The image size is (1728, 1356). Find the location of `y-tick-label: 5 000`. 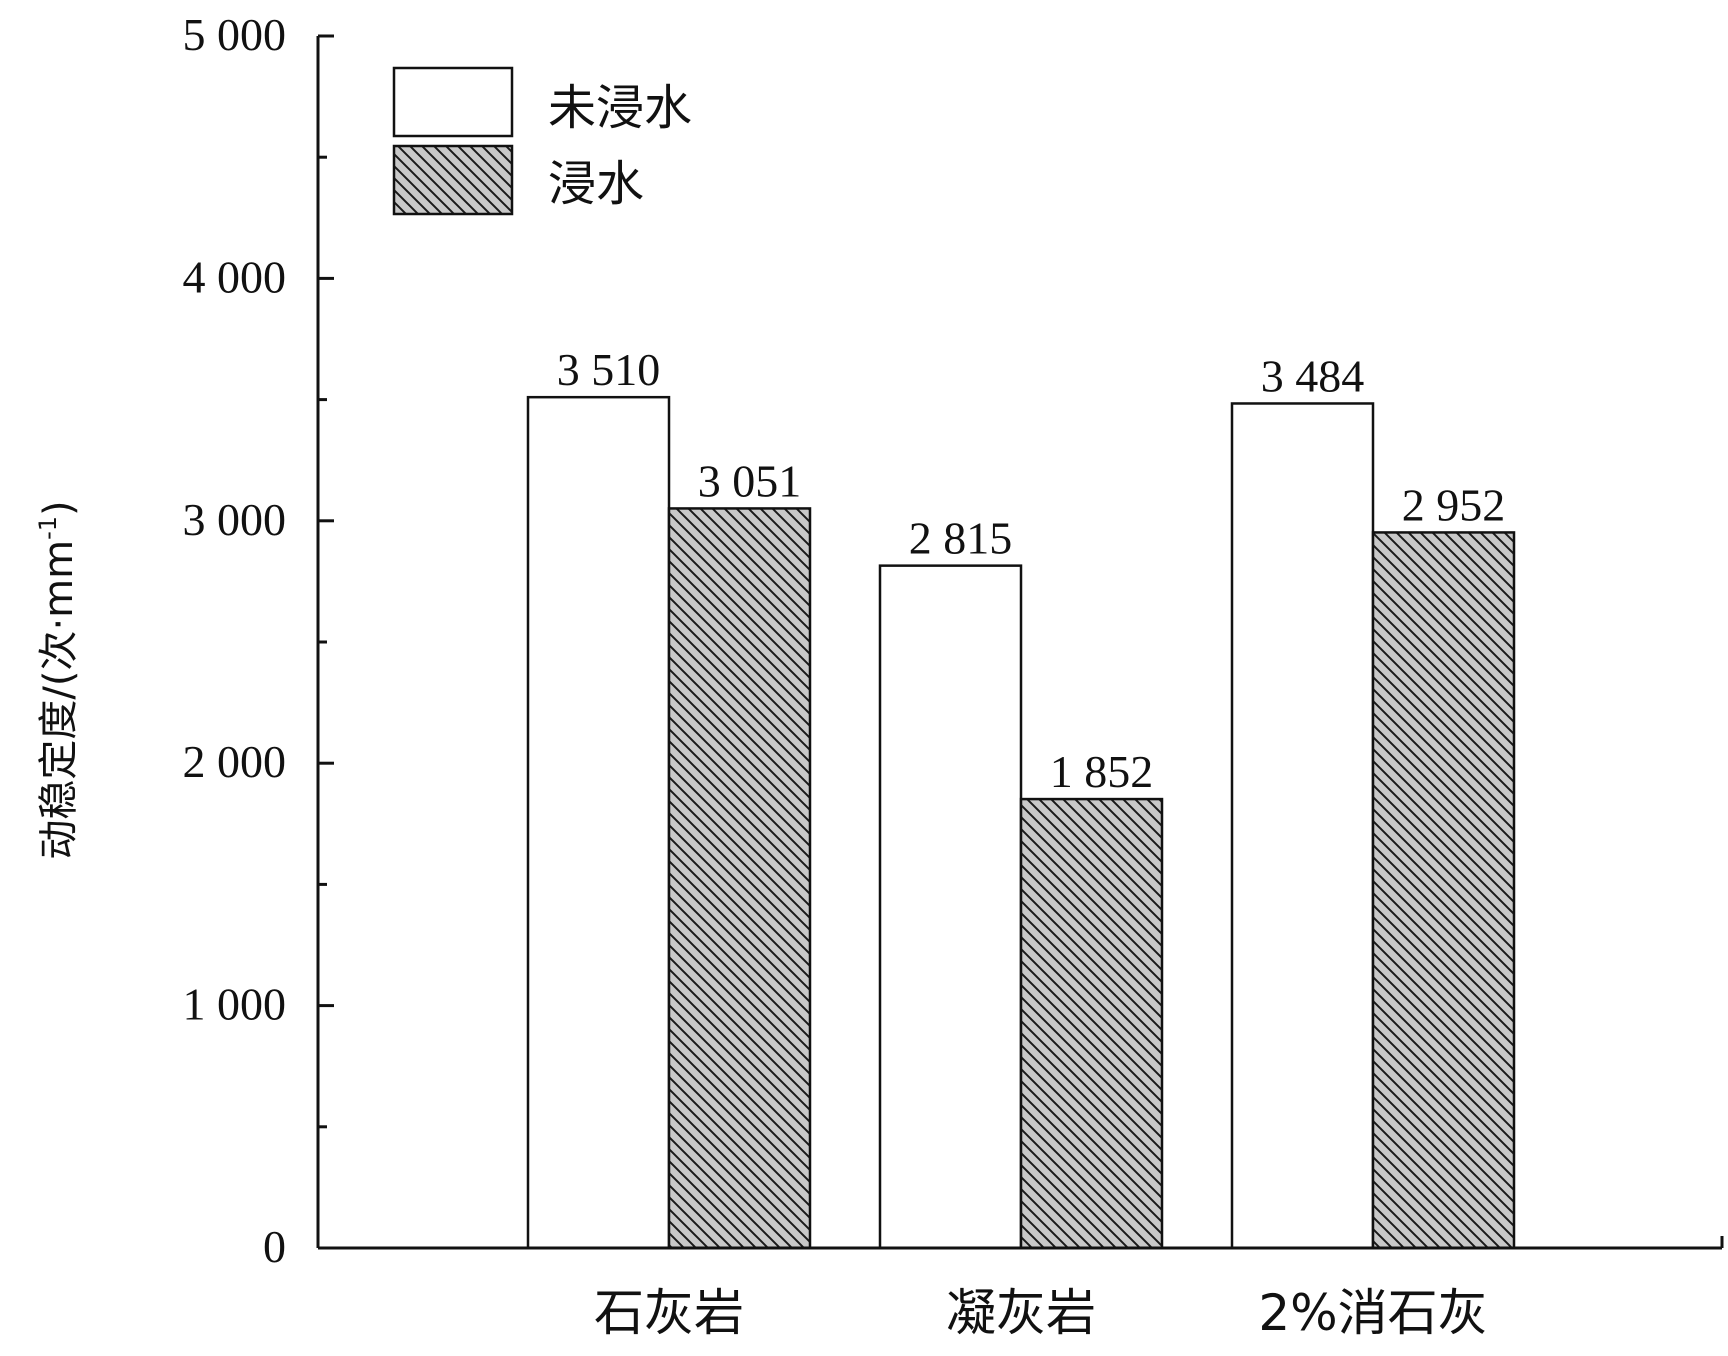

y-tick-label: 5 000 is located at coordinates (235, 34).